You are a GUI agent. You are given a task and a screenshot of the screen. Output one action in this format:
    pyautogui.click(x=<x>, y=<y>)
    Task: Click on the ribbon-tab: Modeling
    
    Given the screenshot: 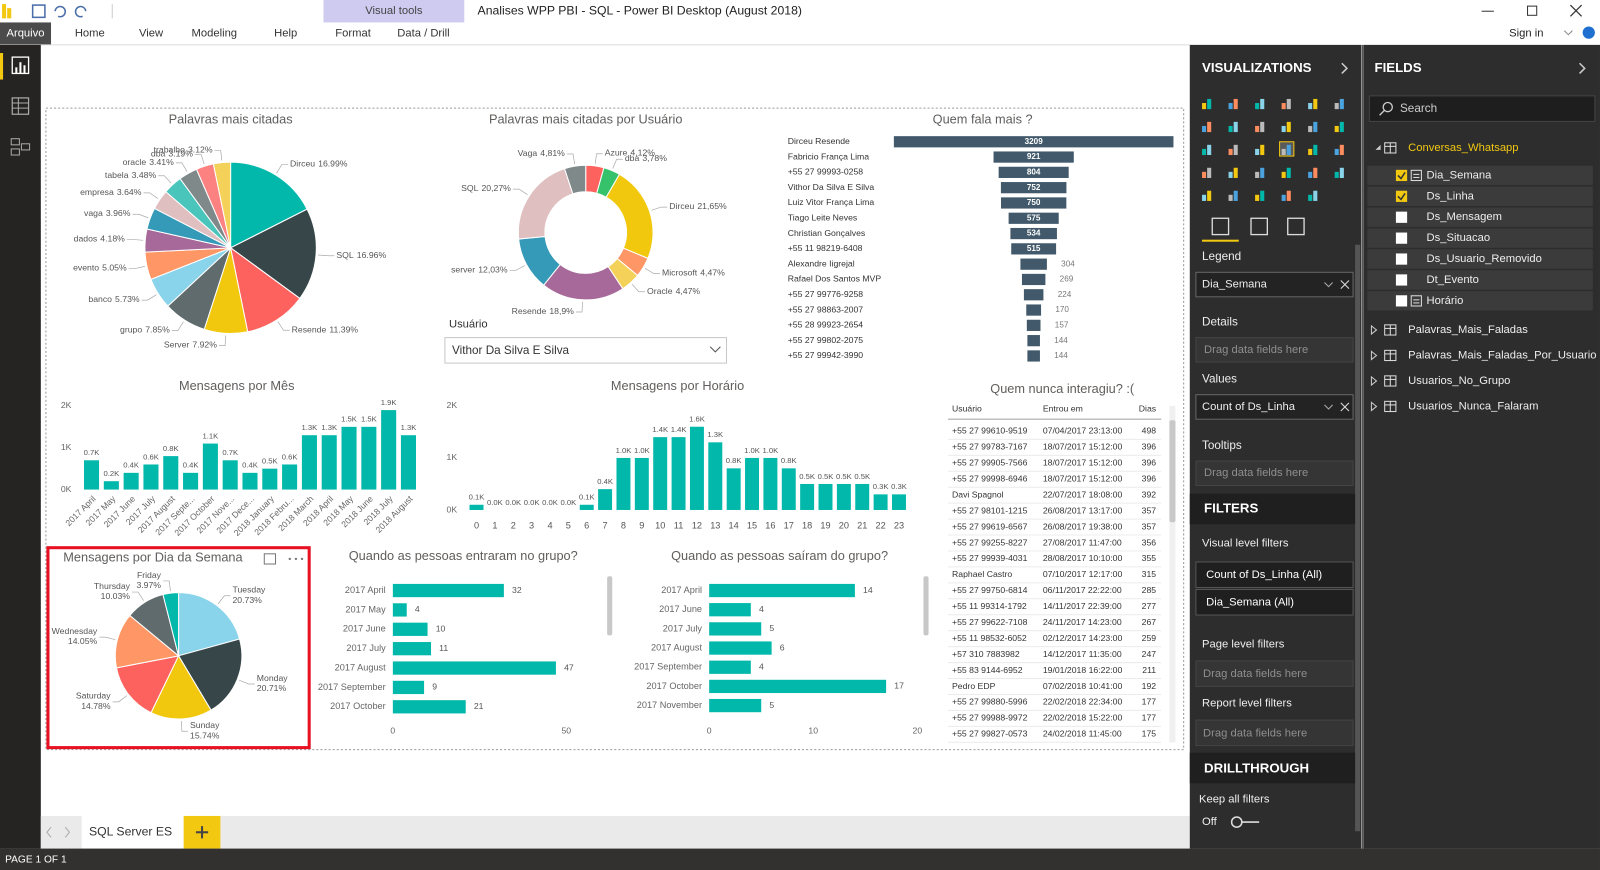 What is the action you would take?
    pyautogui.click(x=215, y=34)
    